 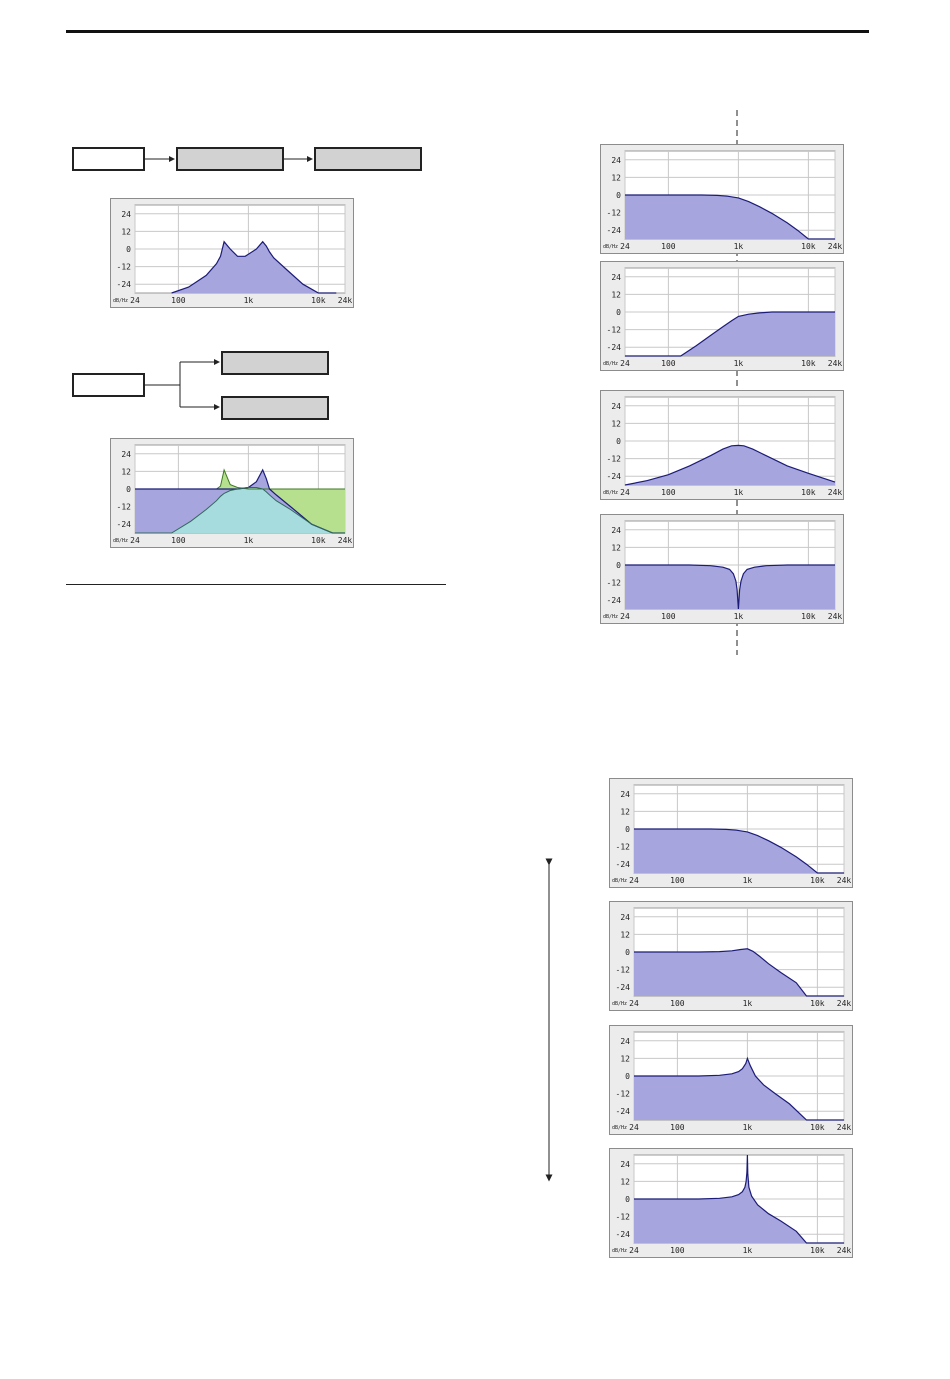 I want to click on parallel-response-chart: 24 12 0 -12 -24 24 100 1k 10k 24k dB/Hz, so click(x=232, y=493).